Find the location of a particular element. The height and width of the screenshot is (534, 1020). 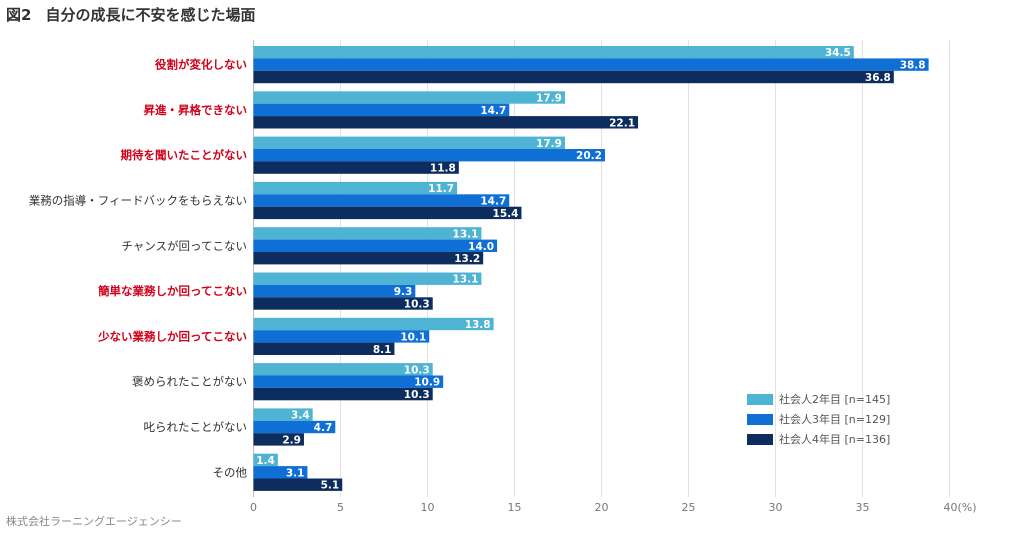

legend-swatch-year4 is located at coordinates (760, 439).